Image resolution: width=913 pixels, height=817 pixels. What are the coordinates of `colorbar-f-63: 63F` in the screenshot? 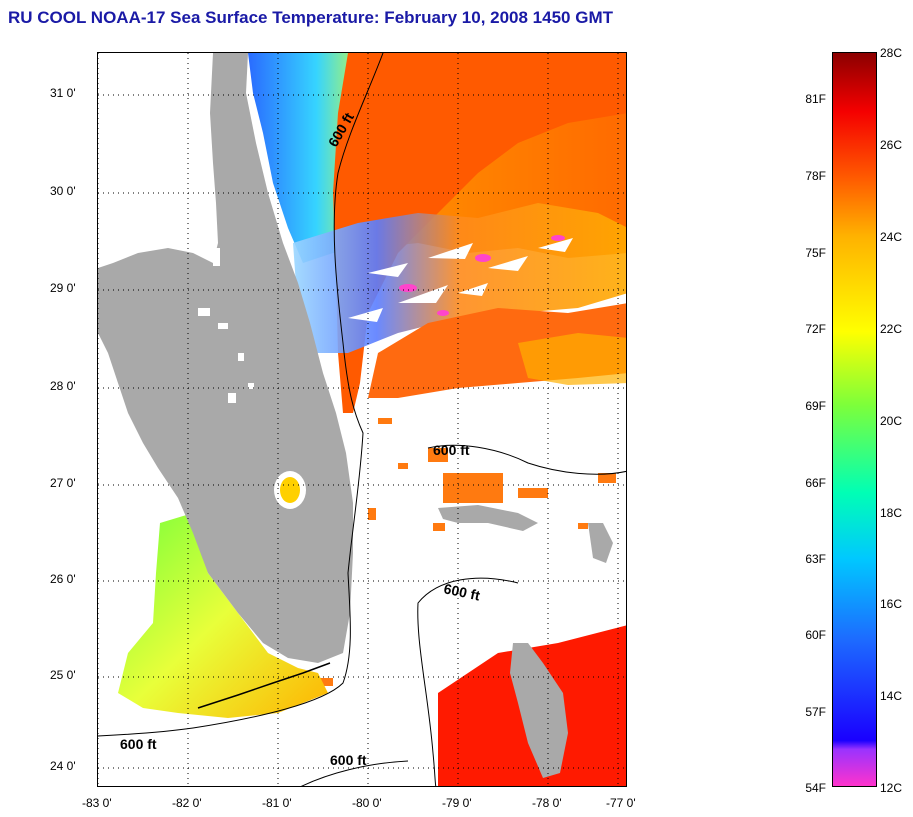 It's located at (815, 559).